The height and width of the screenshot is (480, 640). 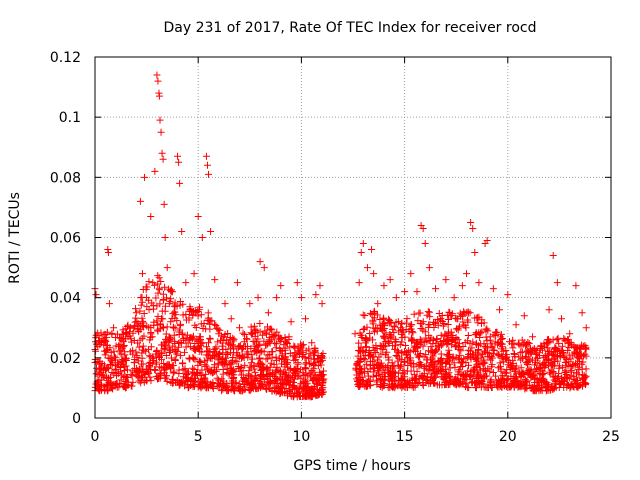 I want to click on y-tick-label: 0.12, so click(x=65, y=58).